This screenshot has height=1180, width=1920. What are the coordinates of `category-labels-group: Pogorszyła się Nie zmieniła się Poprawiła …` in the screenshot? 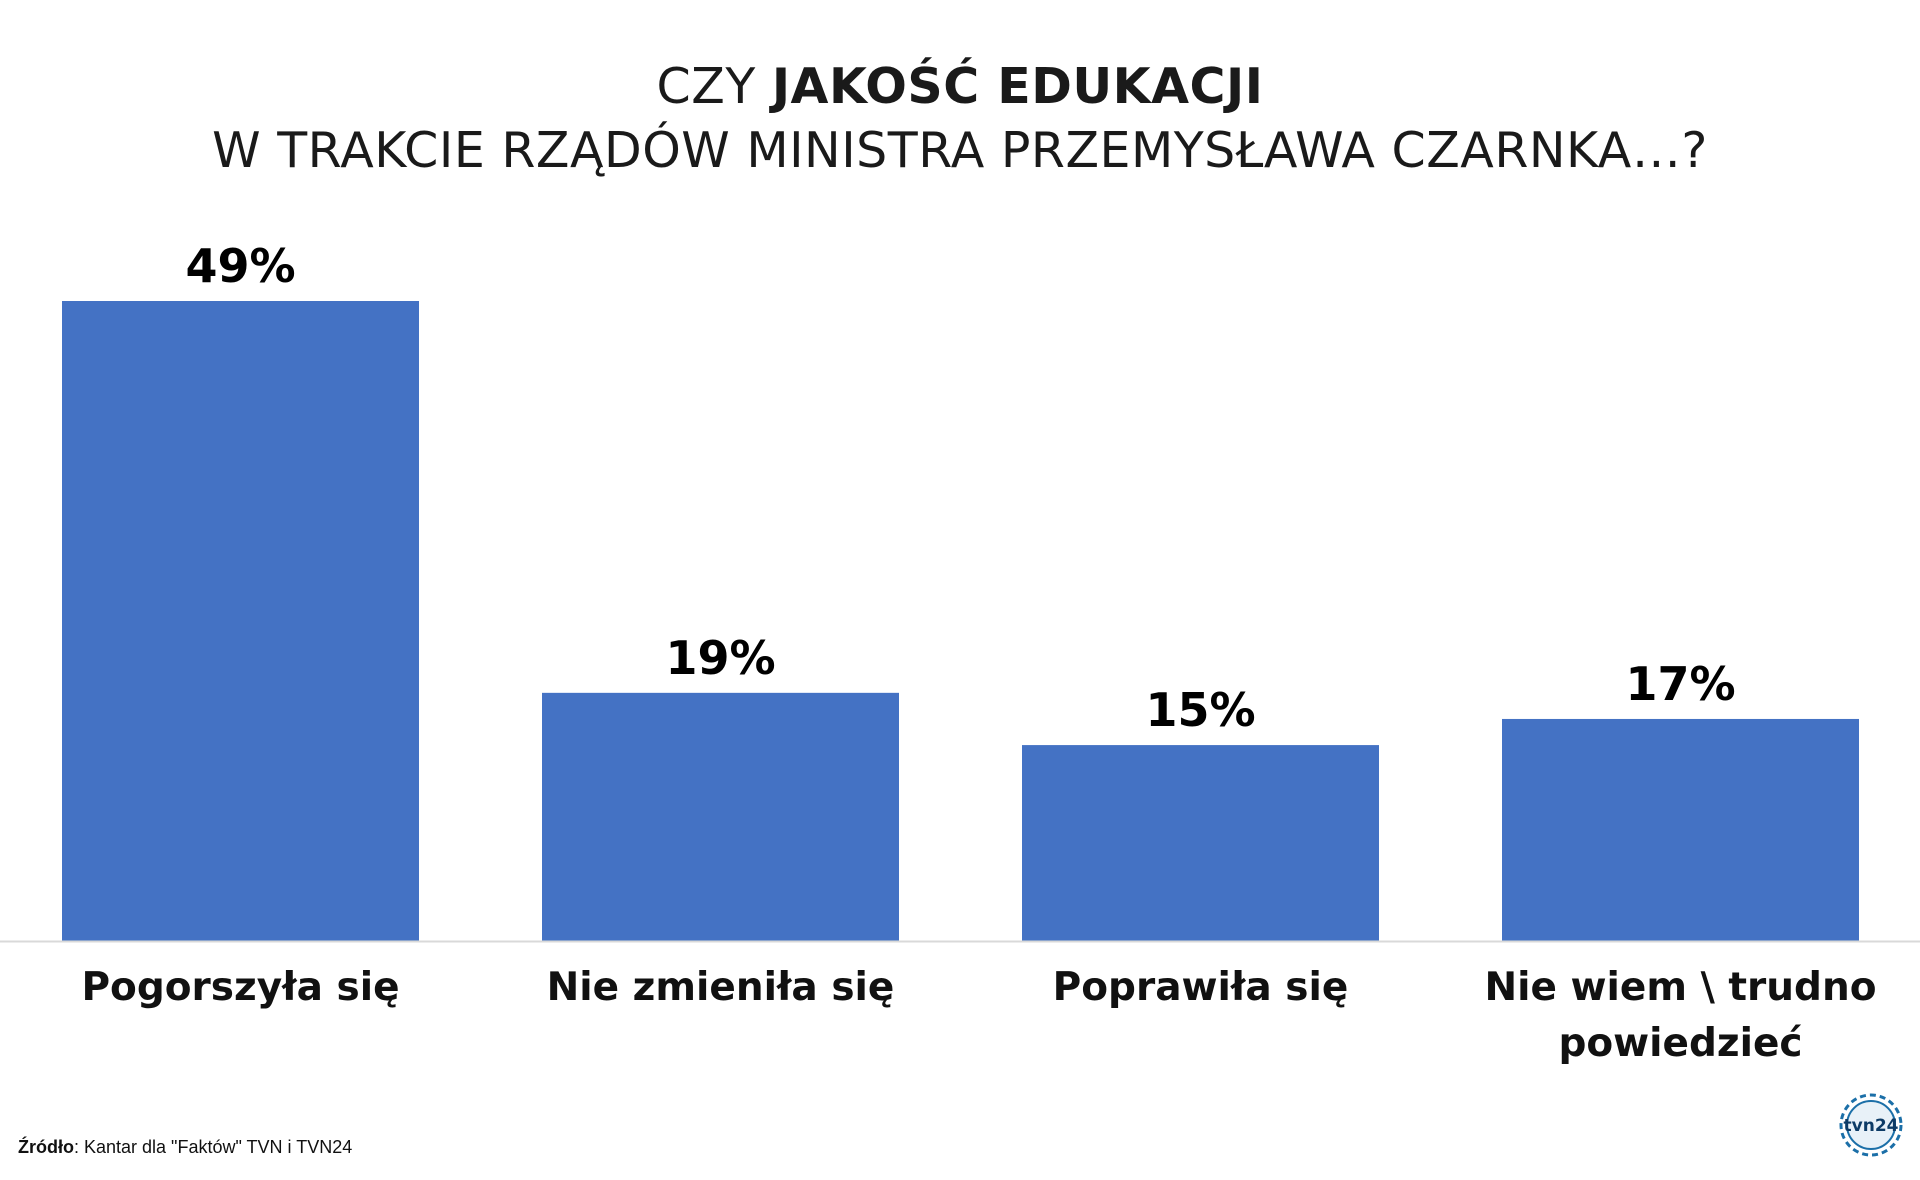 It's located at (978, 1015).